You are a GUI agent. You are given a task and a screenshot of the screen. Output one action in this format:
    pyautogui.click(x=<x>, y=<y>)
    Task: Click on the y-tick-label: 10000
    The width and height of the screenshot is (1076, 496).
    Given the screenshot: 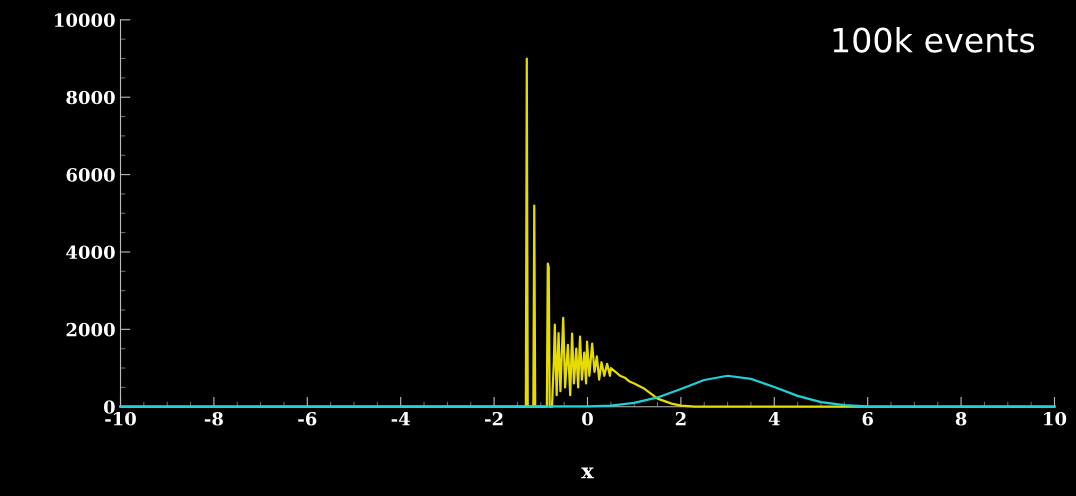 What is the action you would take?
    pyautogui.click(x=85, y=20)
    